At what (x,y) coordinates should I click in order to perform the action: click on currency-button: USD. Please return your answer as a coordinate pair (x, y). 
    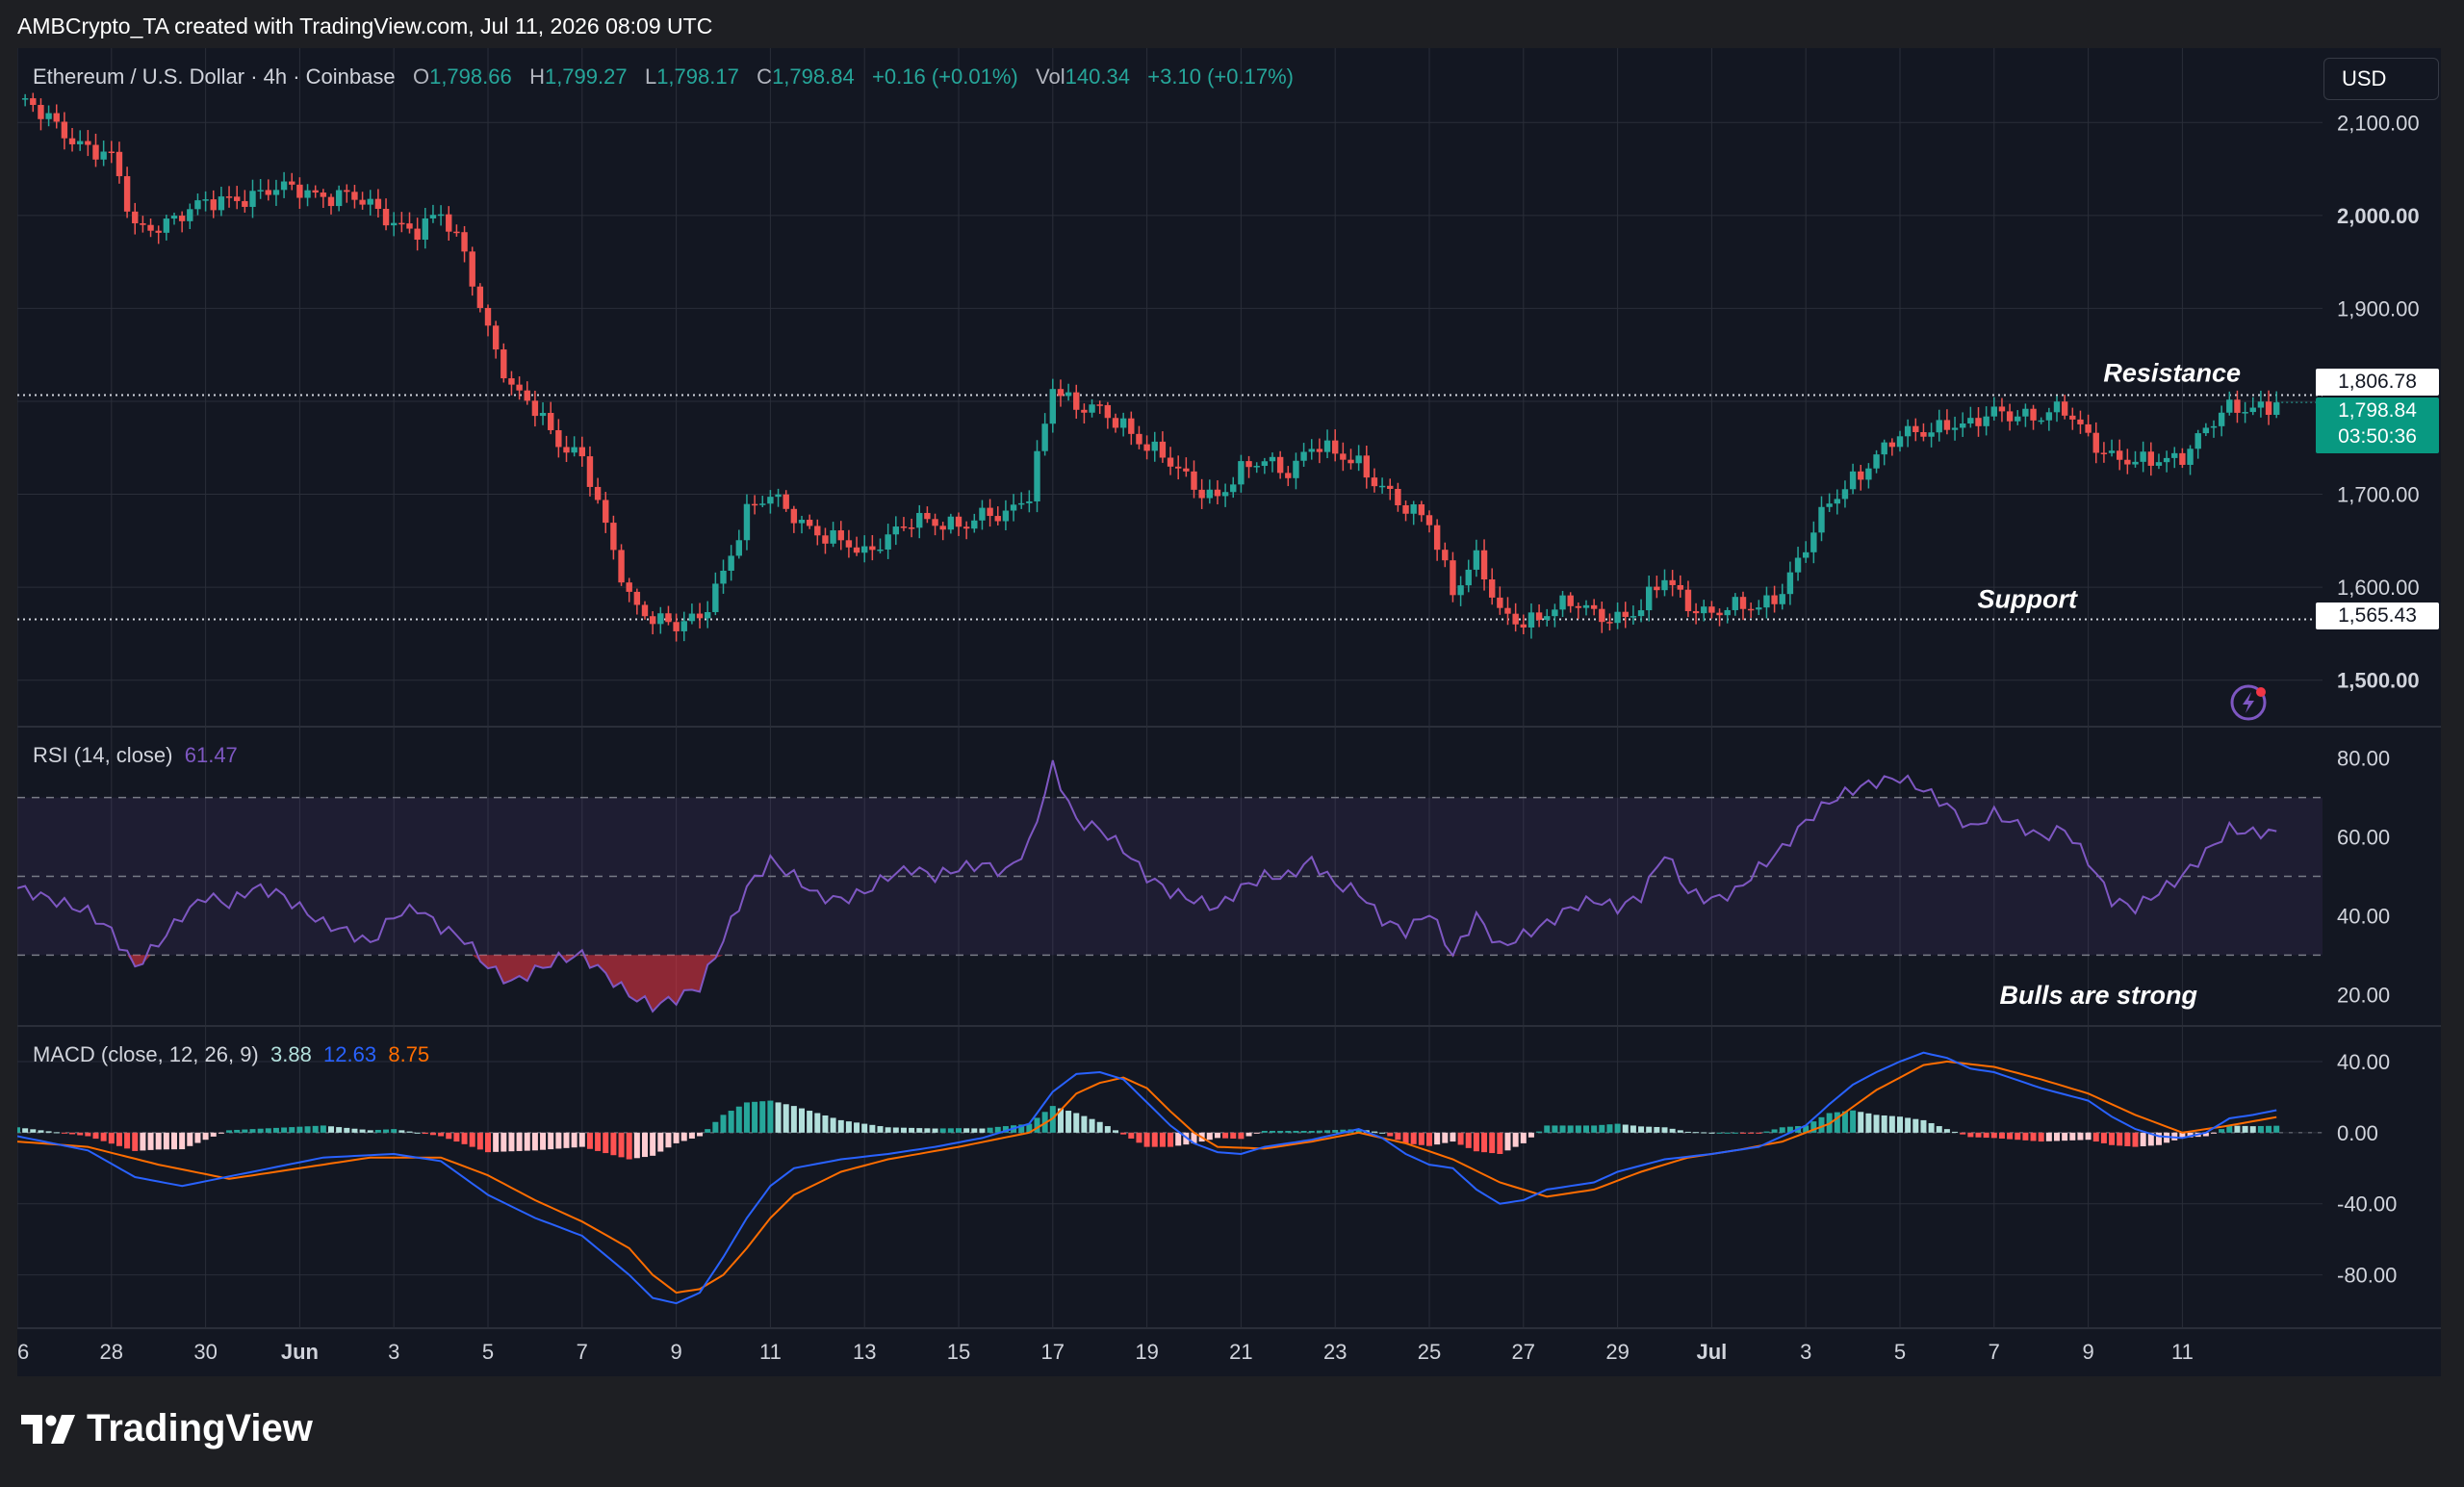
    Looking at the image, I should click on (2381, 79).